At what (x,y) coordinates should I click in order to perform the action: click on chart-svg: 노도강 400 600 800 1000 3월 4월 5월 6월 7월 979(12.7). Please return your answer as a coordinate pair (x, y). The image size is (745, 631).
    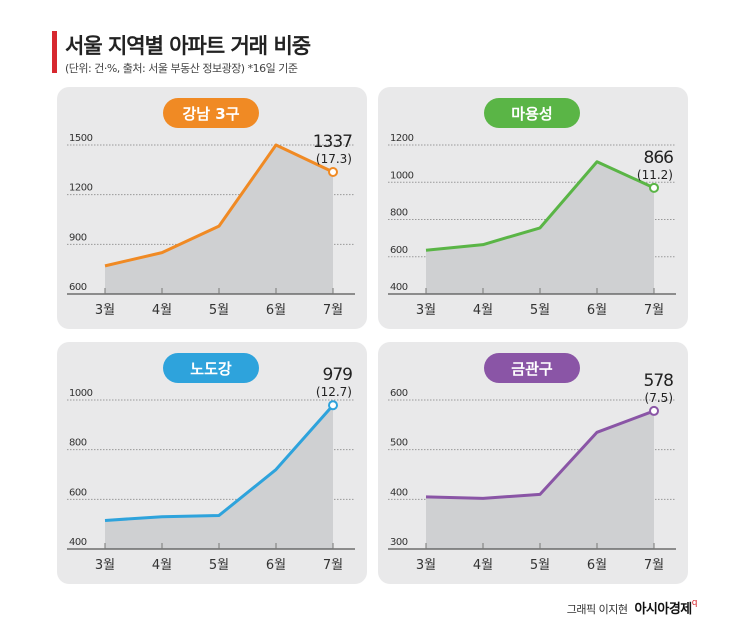
    Looking at the image, I should click on (211, 463).